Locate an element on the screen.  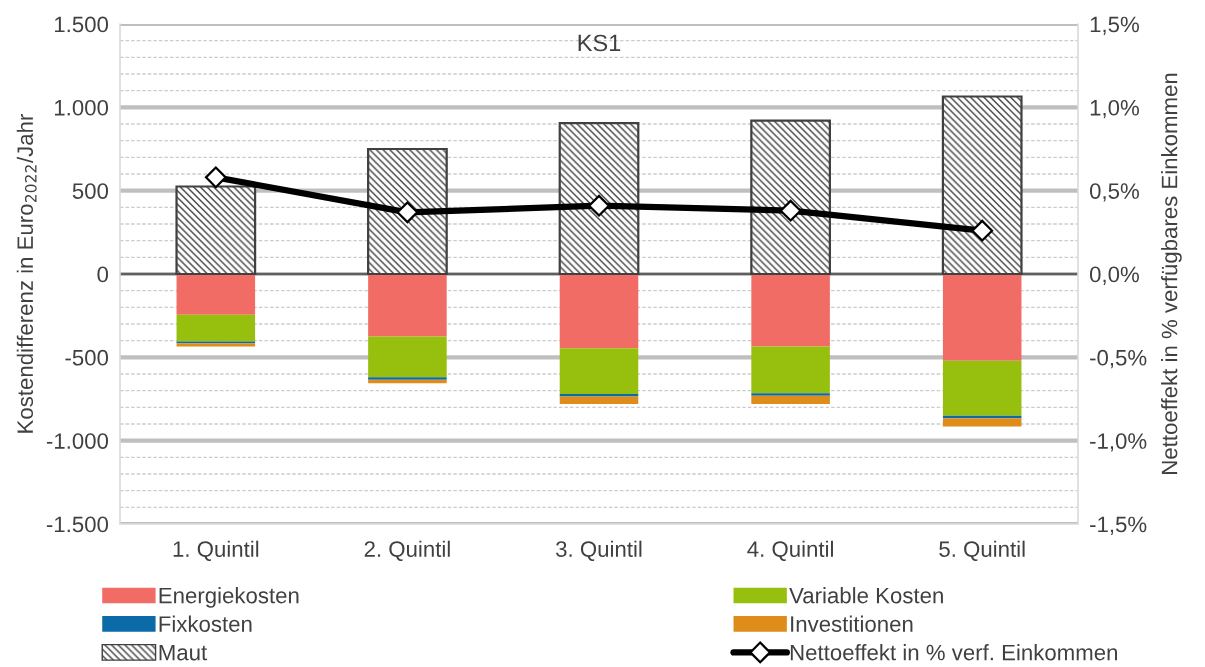
x-tick-label: 5. Quintil is located at coordinates (982, 550).